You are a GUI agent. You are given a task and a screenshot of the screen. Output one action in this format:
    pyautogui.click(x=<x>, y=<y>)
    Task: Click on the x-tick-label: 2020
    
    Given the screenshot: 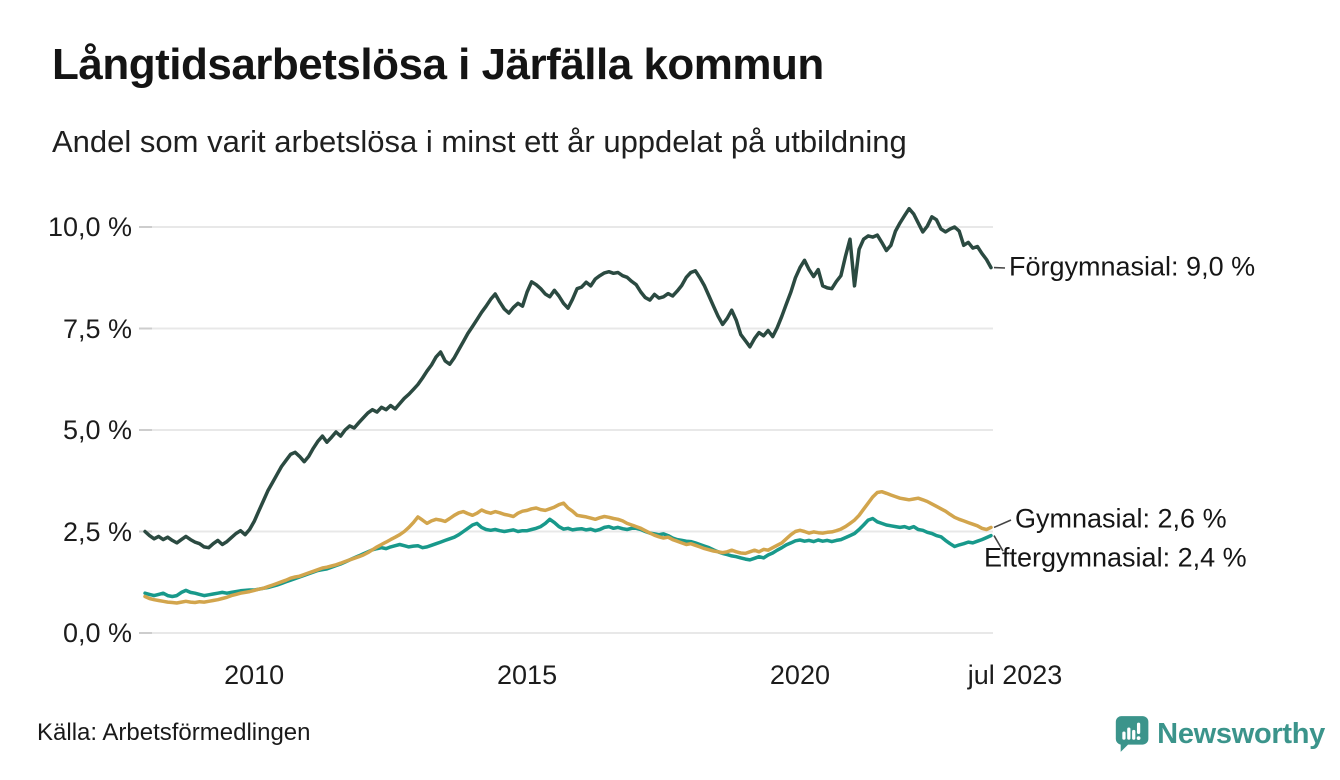 What is the action you would take?
    pyautogui.click(x=799, y=675)
    